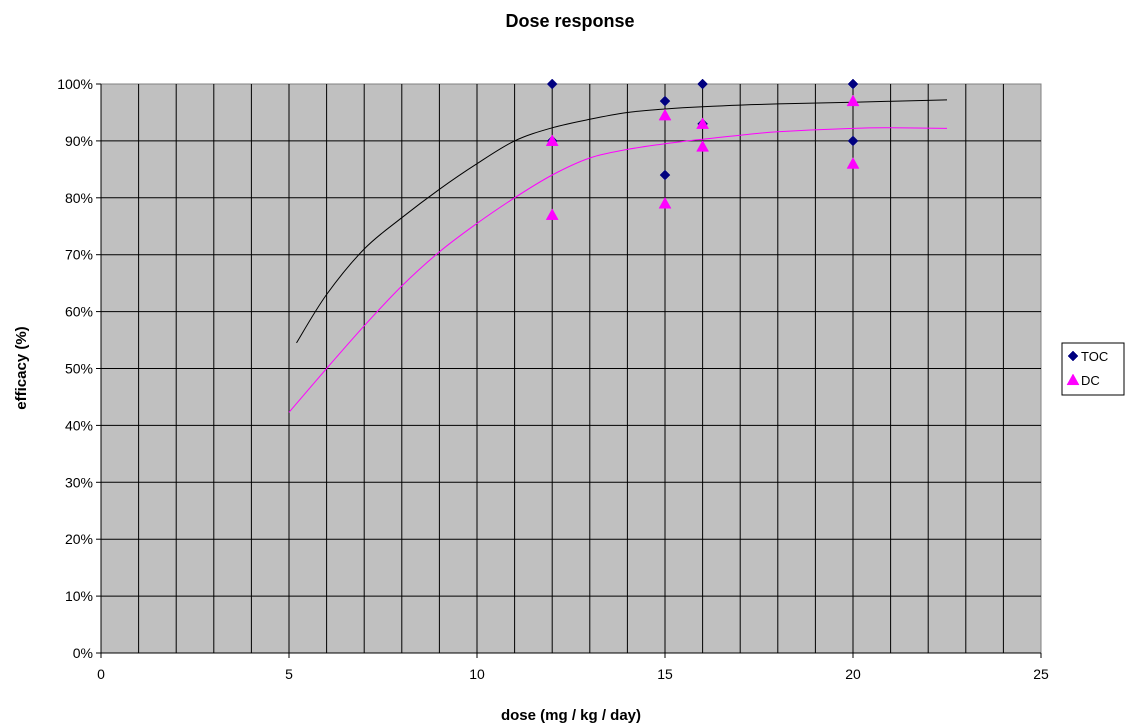  I want to click on y-tick-label: 10%, so click(79, 596).